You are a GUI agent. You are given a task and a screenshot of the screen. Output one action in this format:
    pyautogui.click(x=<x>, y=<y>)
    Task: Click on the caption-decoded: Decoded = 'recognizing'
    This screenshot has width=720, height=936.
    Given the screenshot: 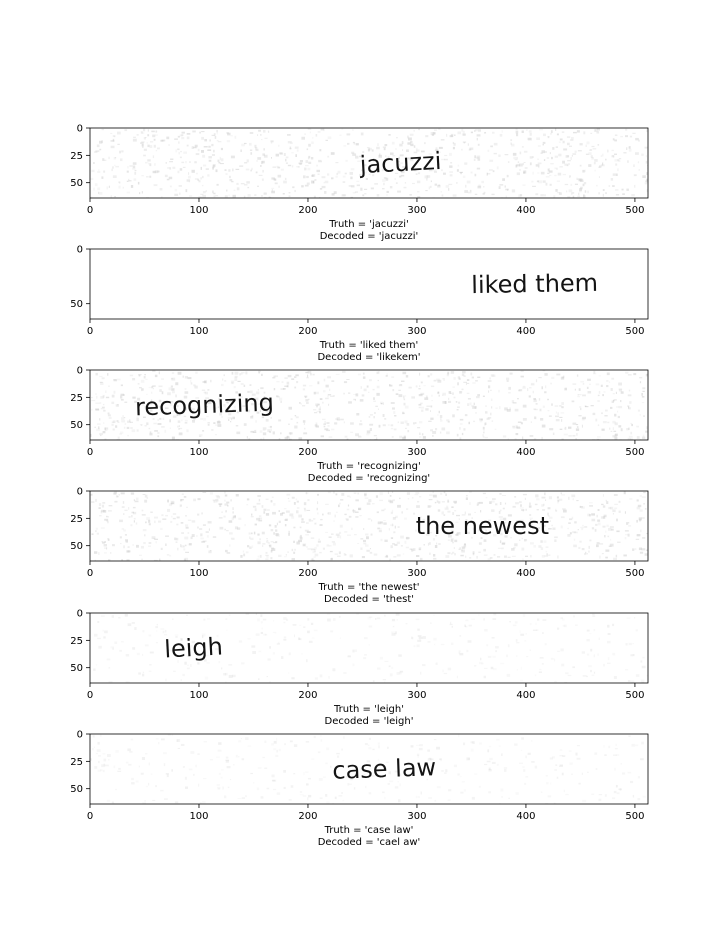 What is the action you would take?
    pyautogui.click(x=369, y=478)
    